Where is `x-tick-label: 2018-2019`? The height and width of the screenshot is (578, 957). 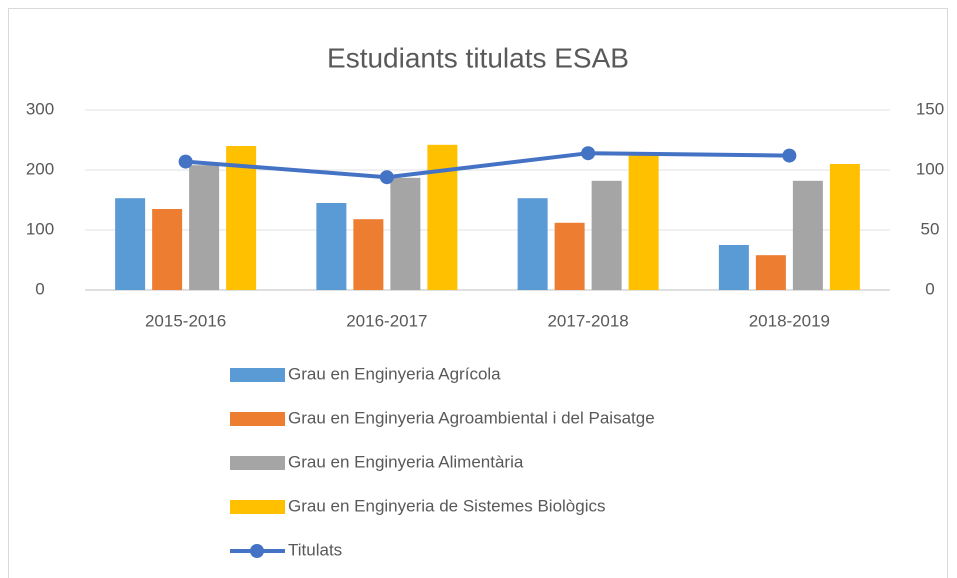
x-tick-label: 2018-2019 is located at coordinates (789, 320).